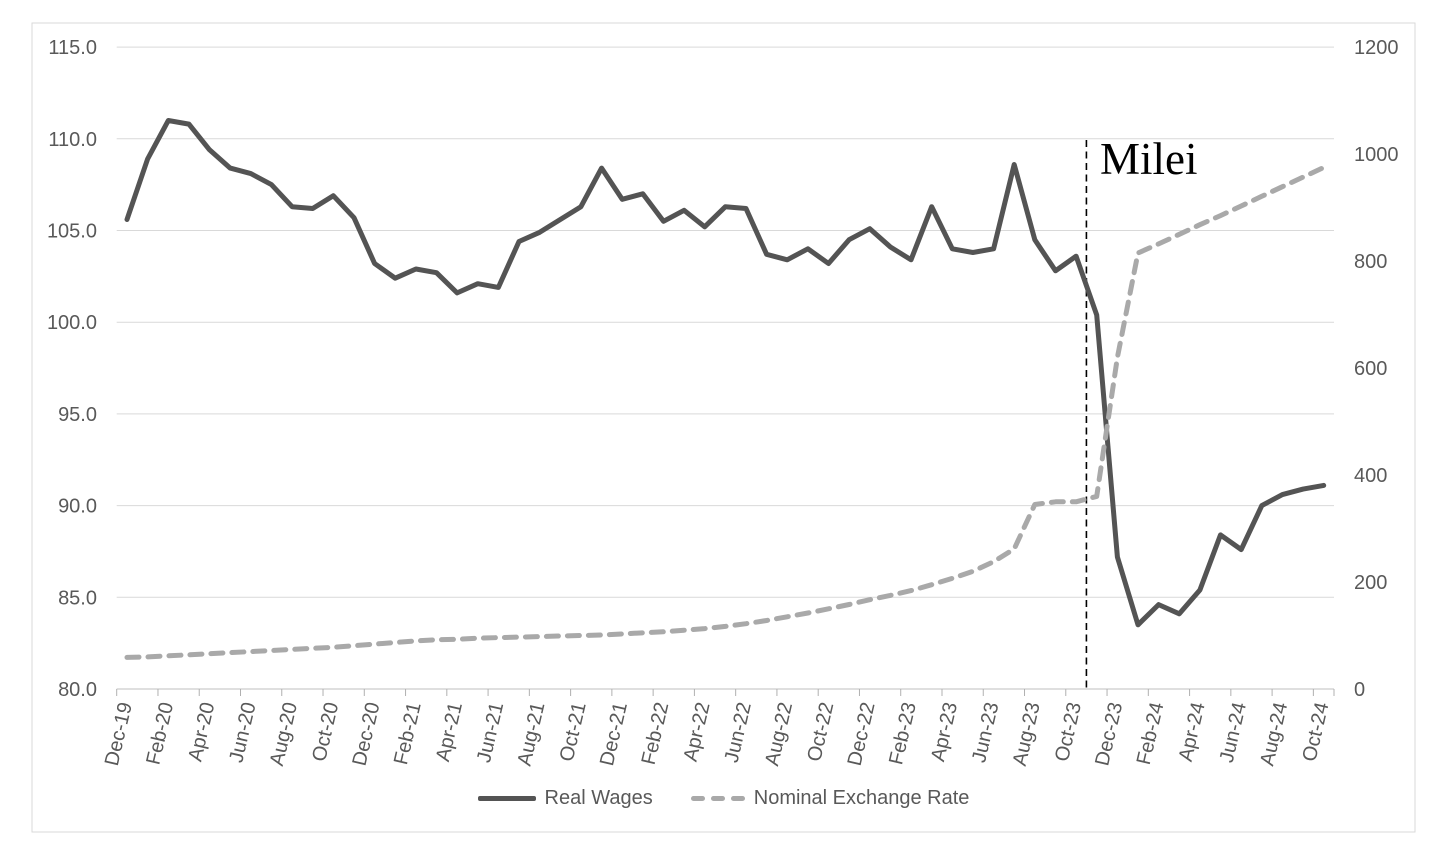 This screenshot has width=1456, height=860. I want to click on legend-item-real-wages: Real Wages, so click(565, 798).